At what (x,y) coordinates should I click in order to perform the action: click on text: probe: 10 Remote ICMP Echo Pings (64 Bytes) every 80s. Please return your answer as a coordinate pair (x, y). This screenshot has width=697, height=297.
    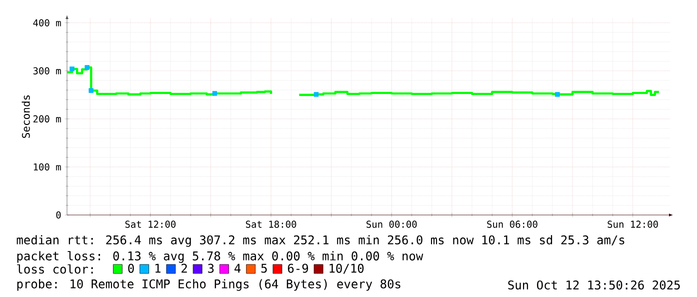
    Looking at the image, I should click on (208, 285).